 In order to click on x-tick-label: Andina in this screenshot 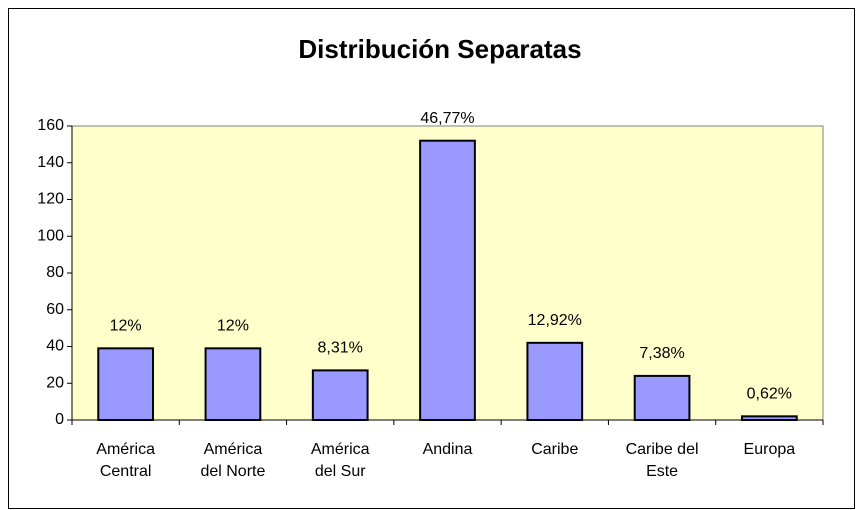, I will do `click(448, 449)`.